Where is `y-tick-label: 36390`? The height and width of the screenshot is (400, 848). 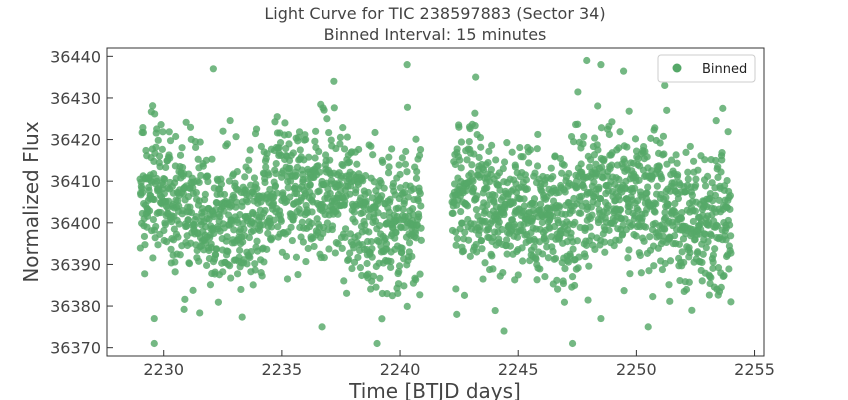 y-tick-label: 36390 is located at coordinates (75, 264).